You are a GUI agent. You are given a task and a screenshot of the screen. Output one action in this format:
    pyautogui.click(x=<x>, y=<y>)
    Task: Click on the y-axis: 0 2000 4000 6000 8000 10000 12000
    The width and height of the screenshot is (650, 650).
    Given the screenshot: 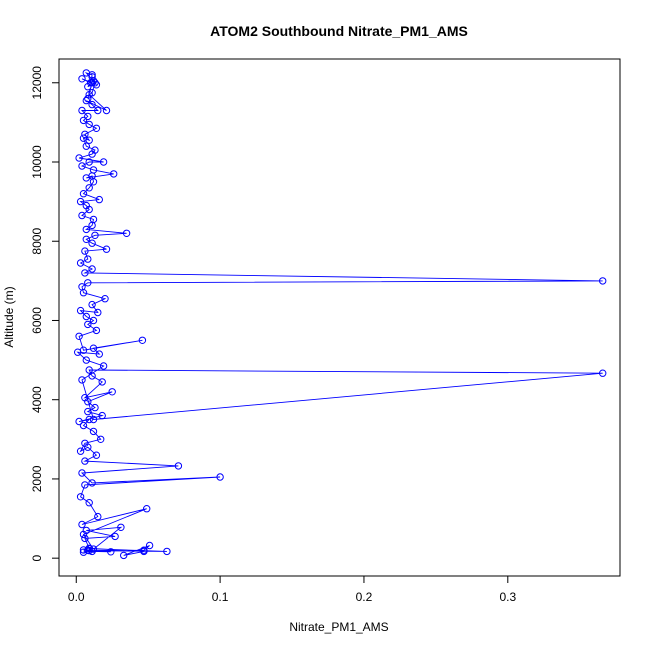 What is the action you would take?
    pyautogui.click(x=45, y=314)
    